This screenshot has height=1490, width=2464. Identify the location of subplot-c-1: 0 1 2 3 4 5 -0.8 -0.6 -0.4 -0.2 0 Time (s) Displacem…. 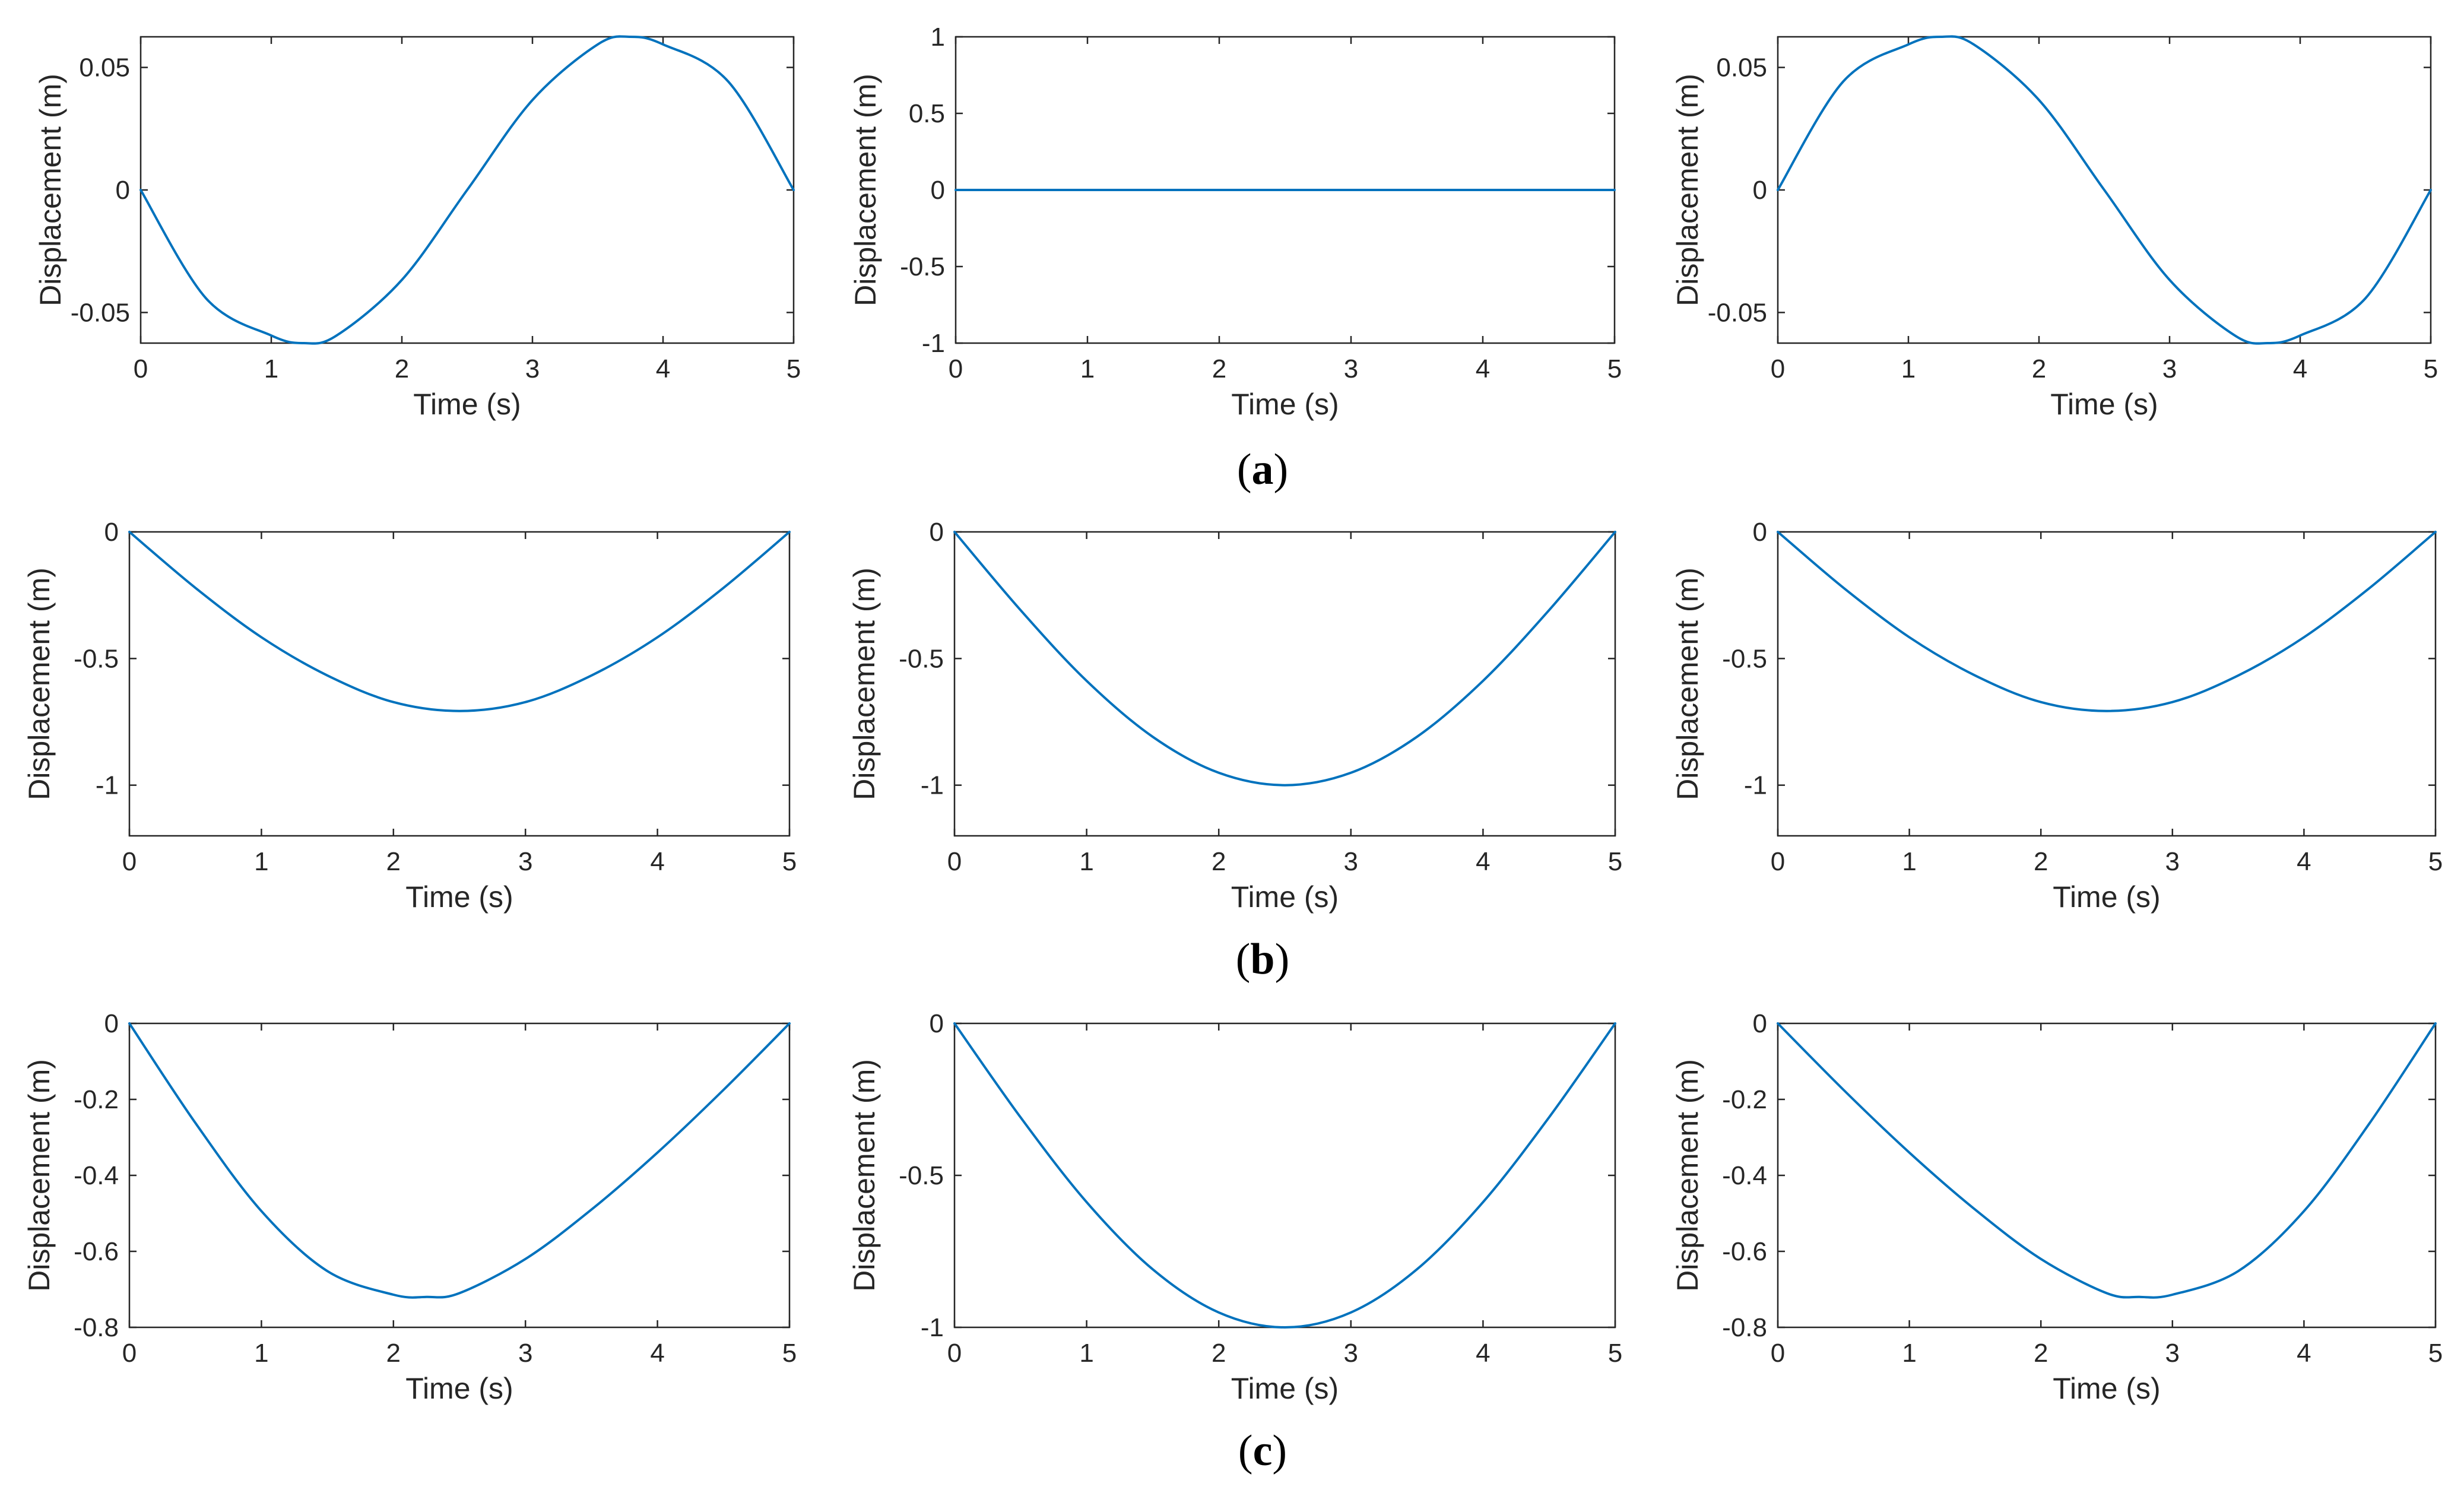
(410, 1207).